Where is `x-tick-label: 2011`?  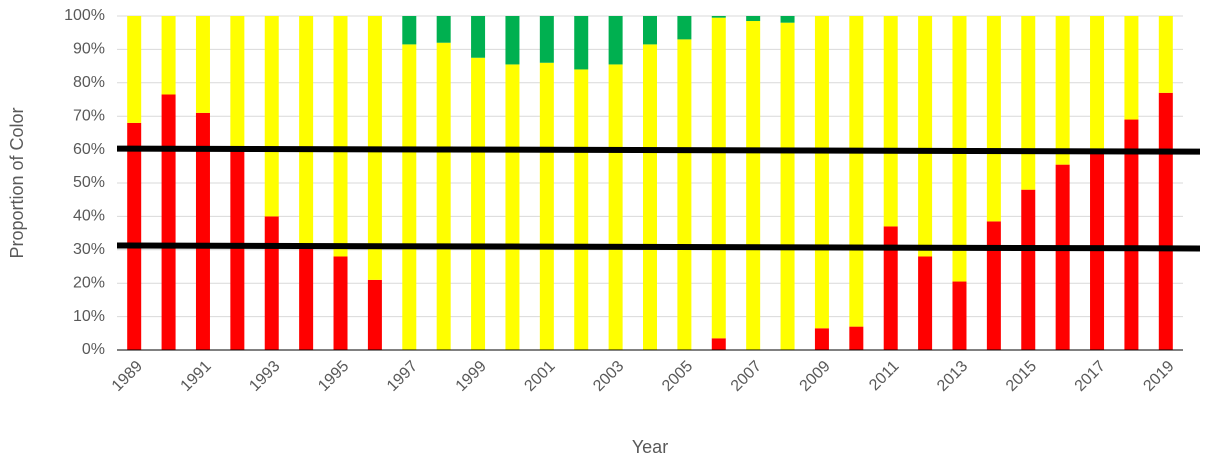 x-tick-label: 2011 is located at coordinates (884, 376).